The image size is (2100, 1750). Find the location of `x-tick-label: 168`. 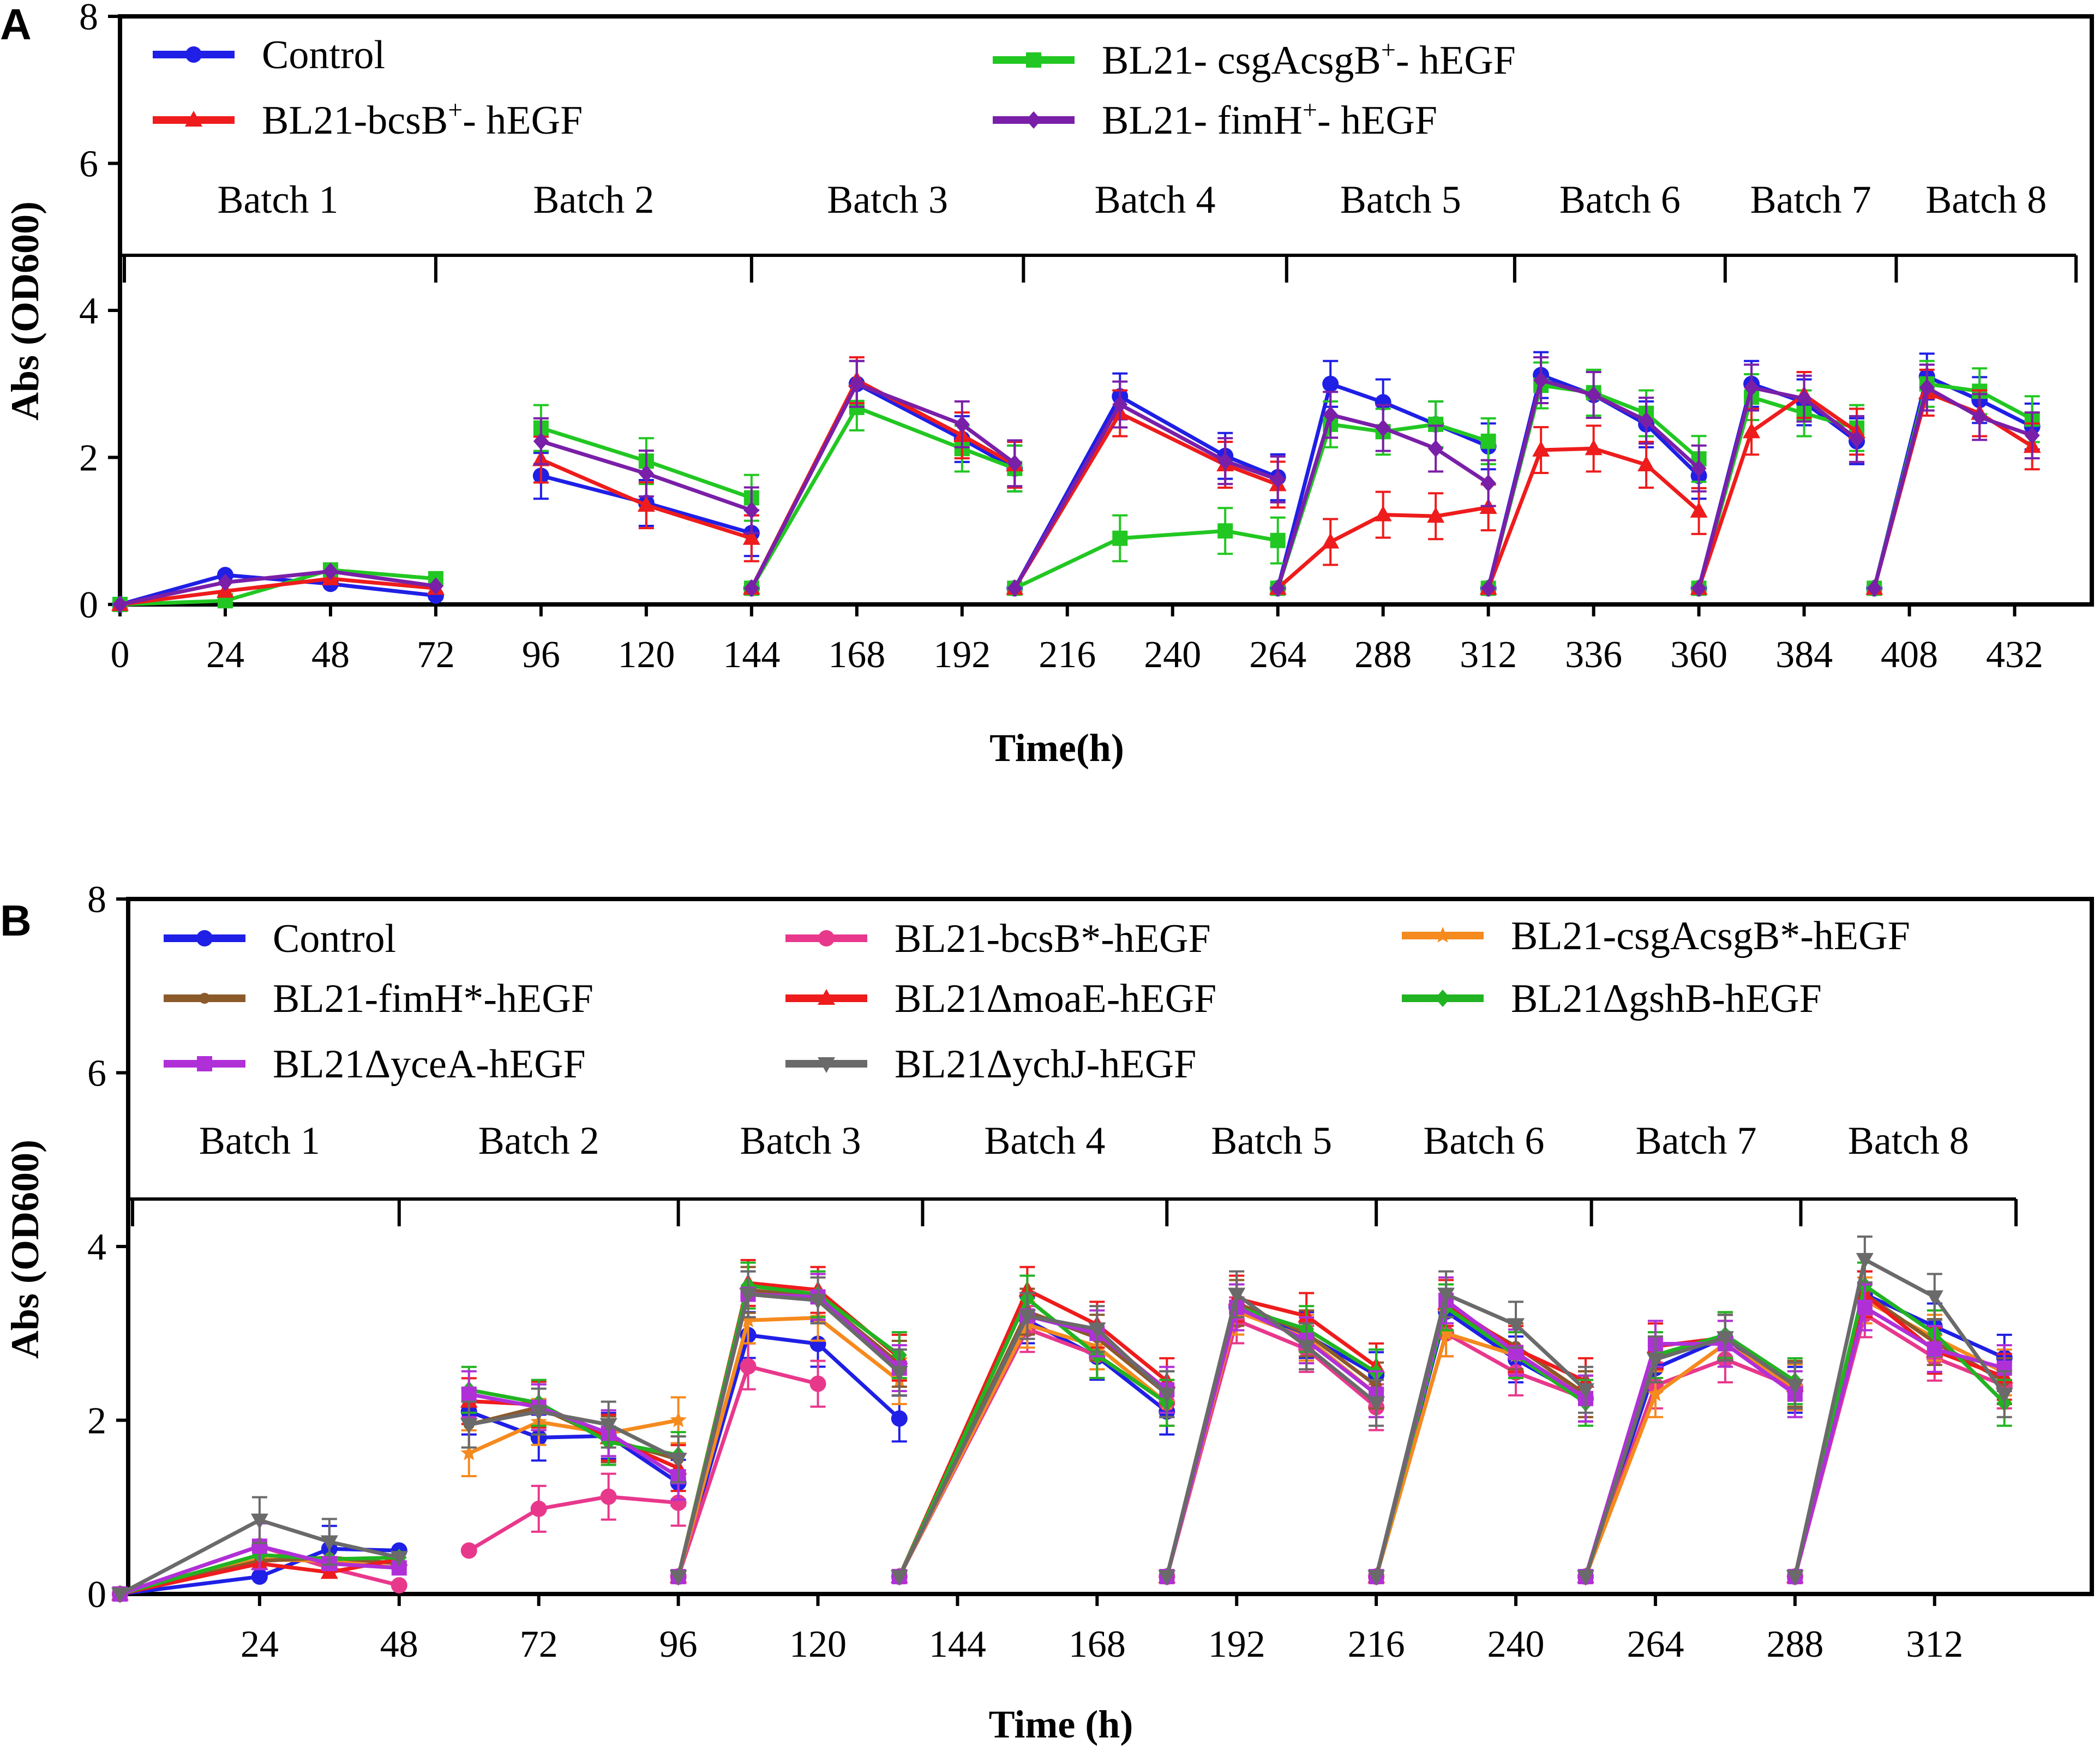

x-tick-label: 168 is located at coordinates (856, 655).